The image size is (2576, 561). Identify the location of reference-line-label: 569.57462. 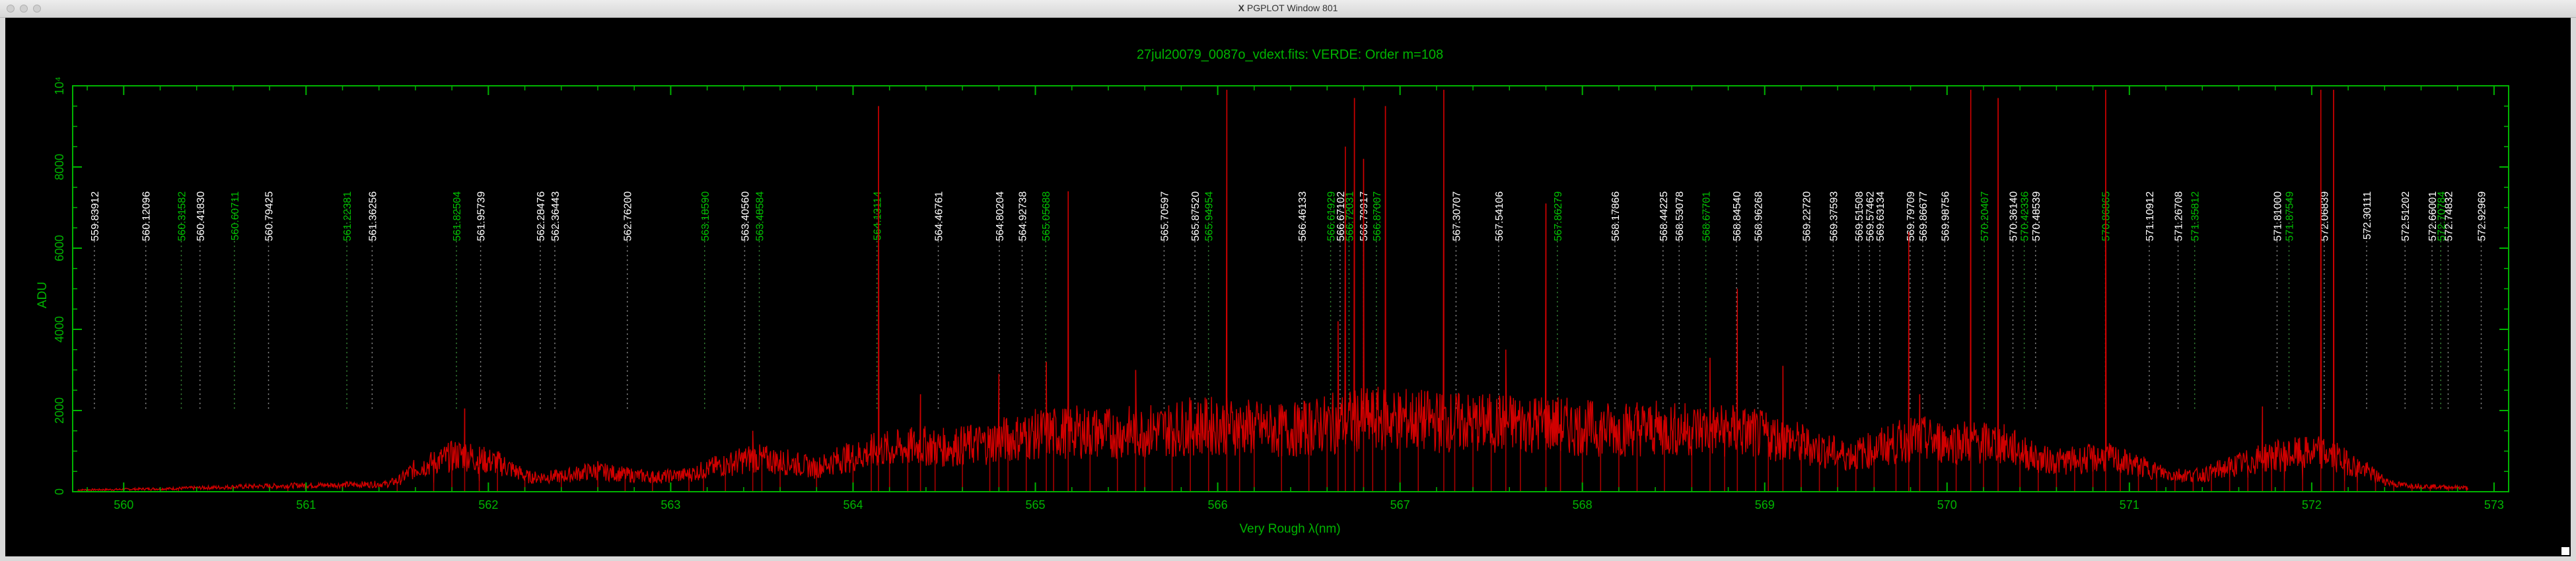
(1871, 216).